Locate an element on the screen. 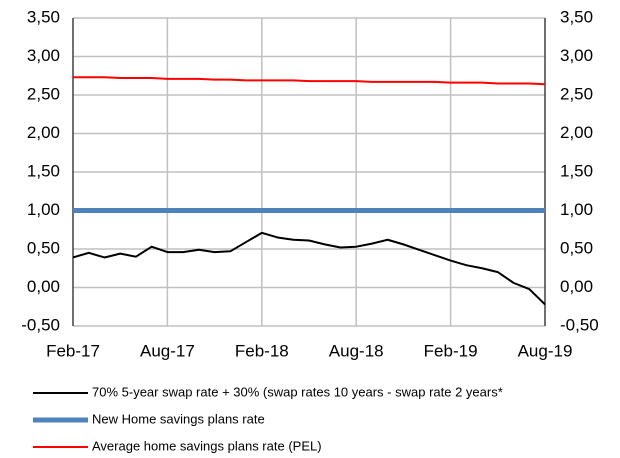 This screenshot has width=620, height=458. x-tick-label: Aug-18 is located at coordinates (356, 350).